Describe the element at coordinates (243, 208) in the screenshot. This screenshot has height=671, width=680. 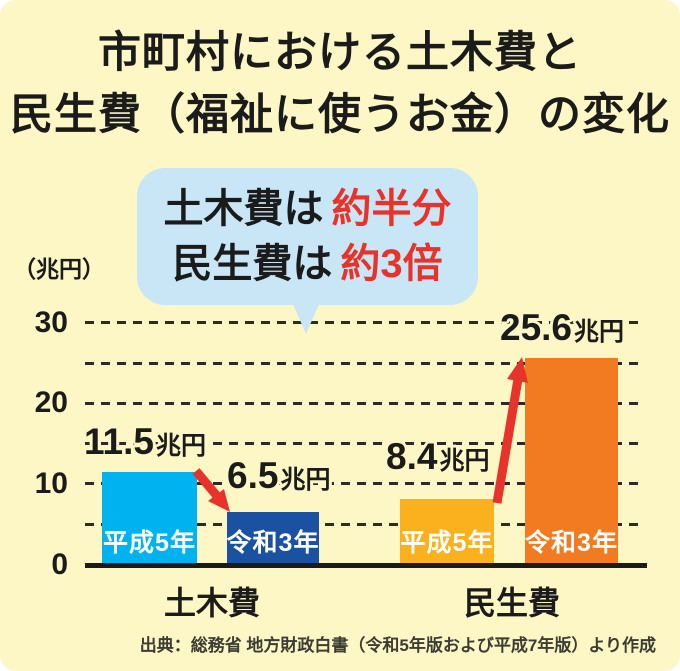
I see `callout-line1-subject: 土木費は` at that location.